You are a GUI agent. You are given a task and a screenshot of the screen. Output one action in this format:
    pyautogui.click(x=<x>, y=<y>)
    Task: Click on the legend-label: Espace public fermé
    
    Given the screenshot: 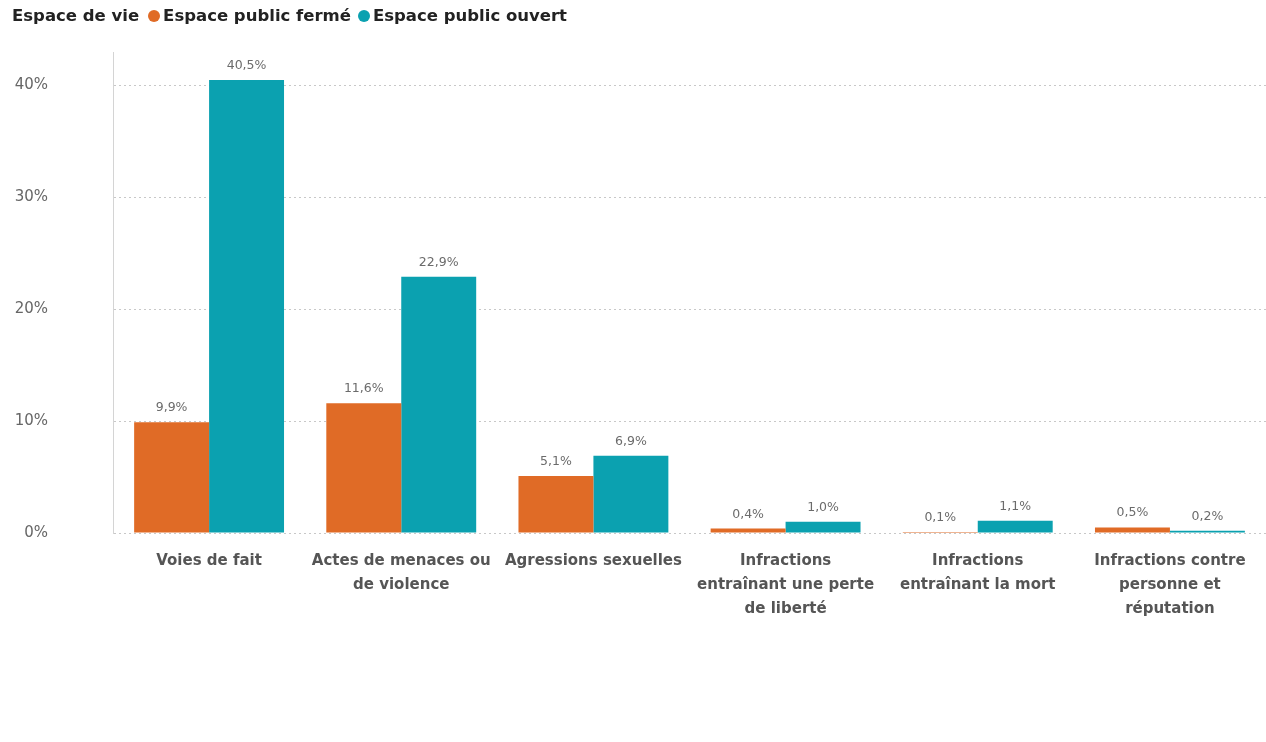 What is the action you would take?
    pyautogui.click(x=257, y=15)
    